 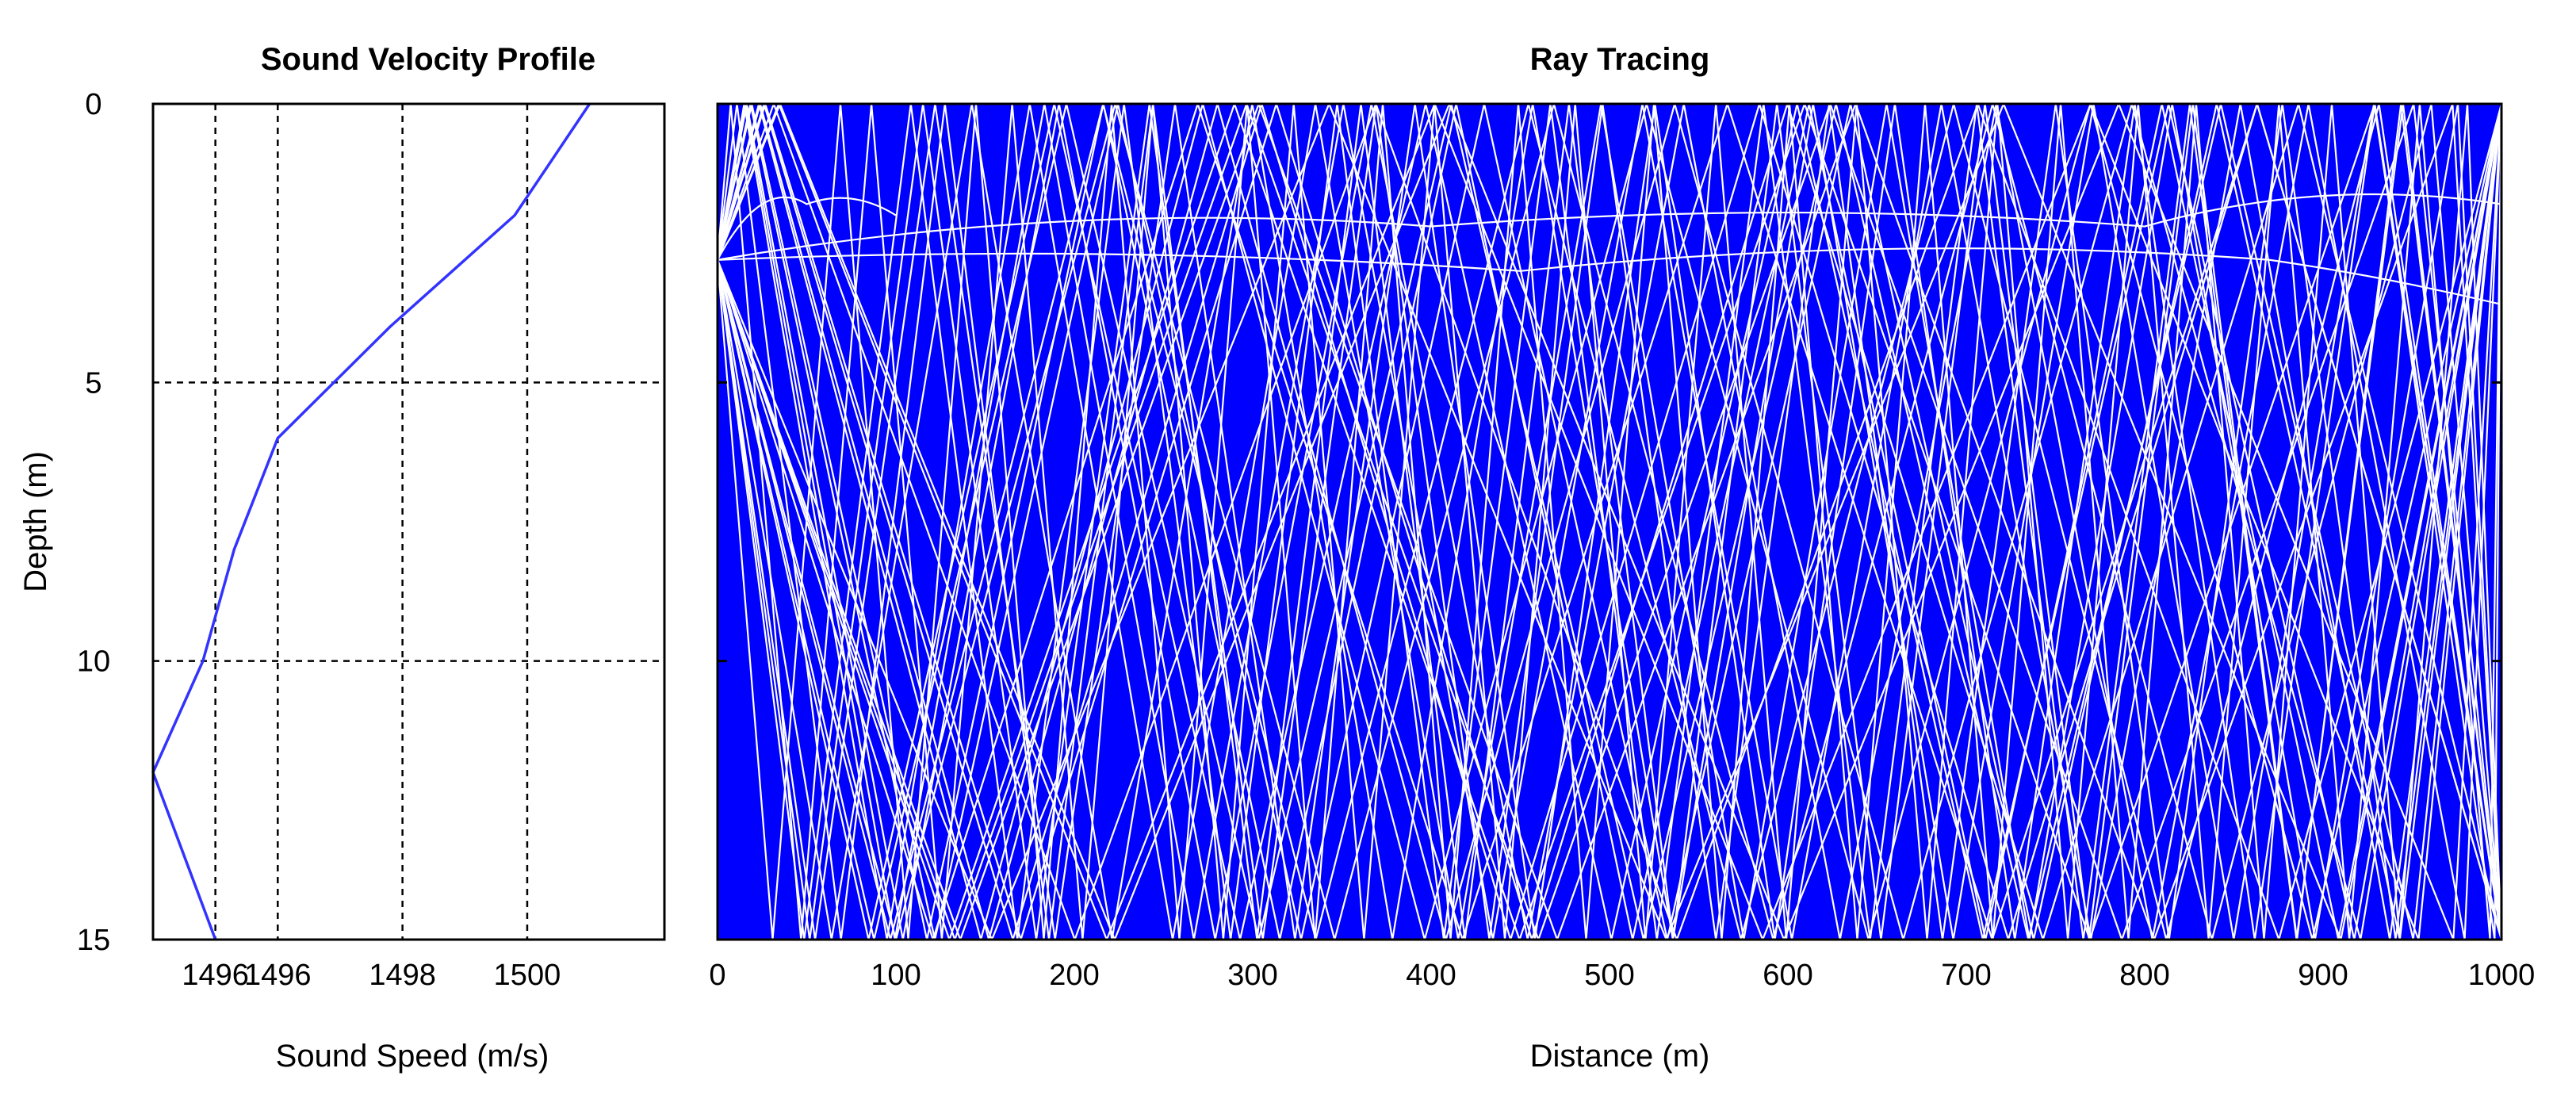 What do you see at coordinates (402, 975) in the screenshot?
I see `svp-x-tick-label: 1498` at bounding box center [402, 975].